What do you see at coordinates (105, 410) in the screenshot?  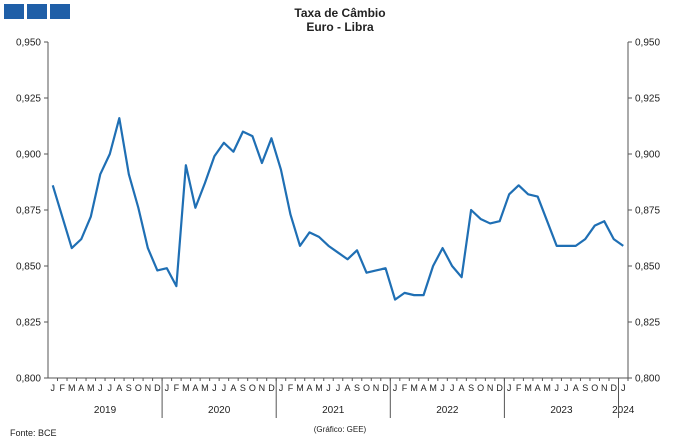 I see `year-label: 2019` at bounding box center [105, 410].